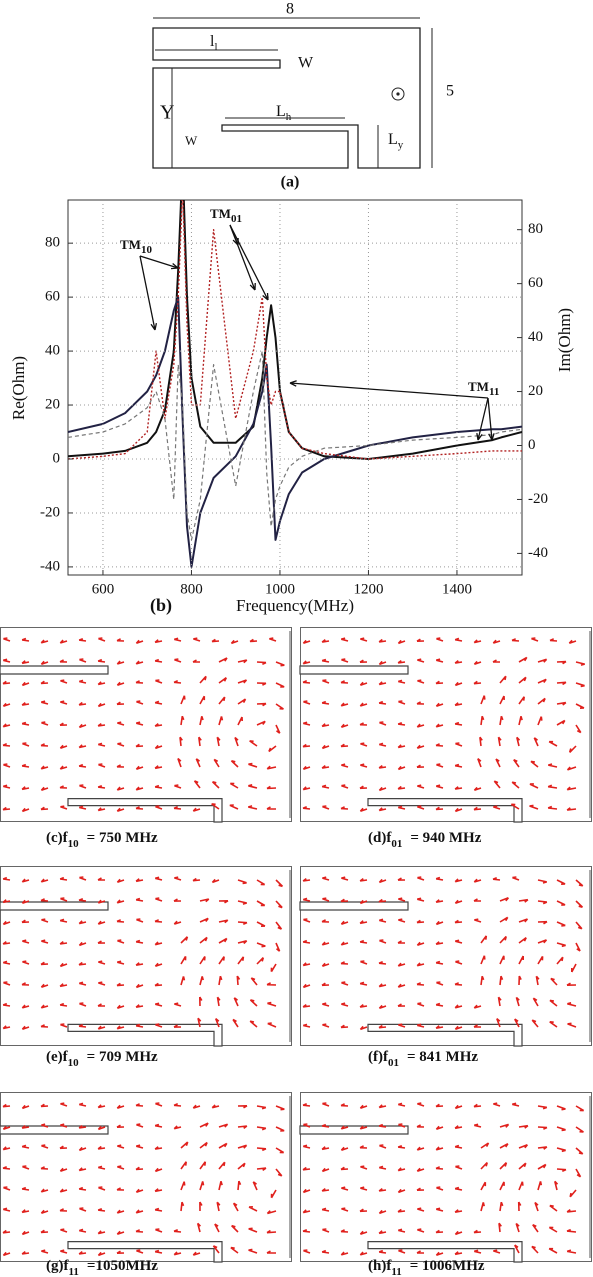 The width and height of the screenshot is (593, 1277). Describe the element at coordinates (295, 605) in the screenshot. I see `x-axis-label: Frequency(MHz)` at that location.